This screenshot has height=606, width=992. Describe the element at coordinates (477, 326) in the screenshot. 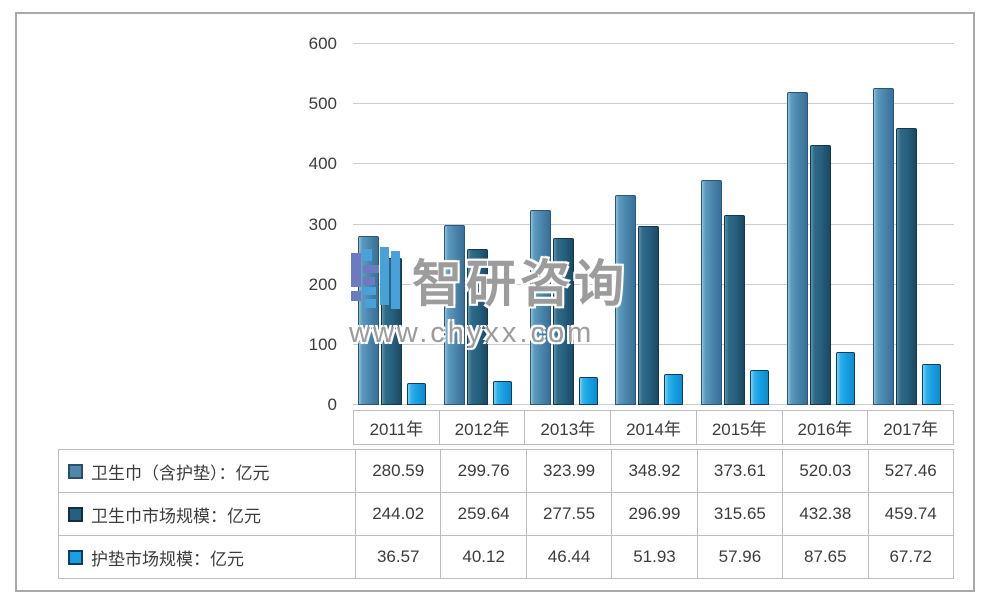

I see `bar-series2-2012年` at that location.